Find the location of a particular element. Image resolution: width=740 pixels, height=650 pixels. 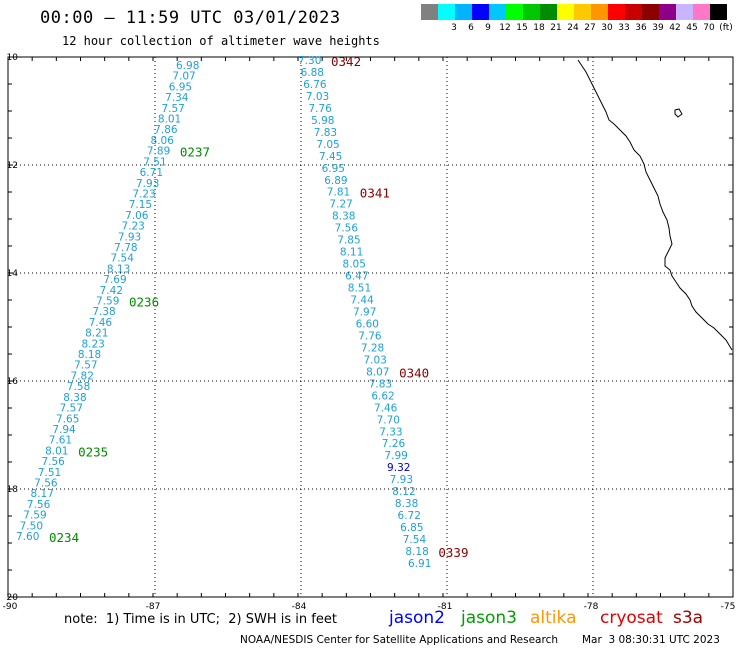

pass-time-label: 0235 is located at coordinates (93, 451).